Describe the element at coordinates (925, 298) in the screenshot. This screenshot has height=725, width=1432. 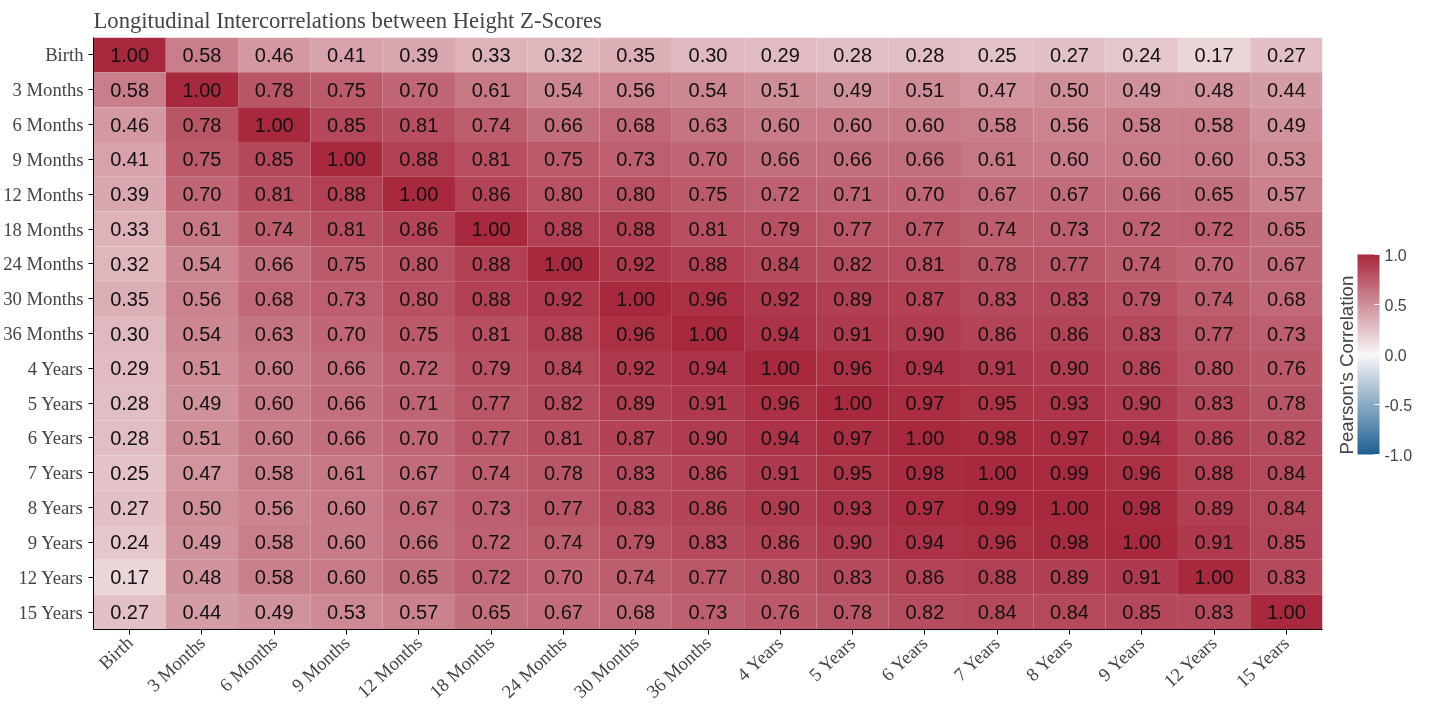
I see `data-label: 0.87` at that location.